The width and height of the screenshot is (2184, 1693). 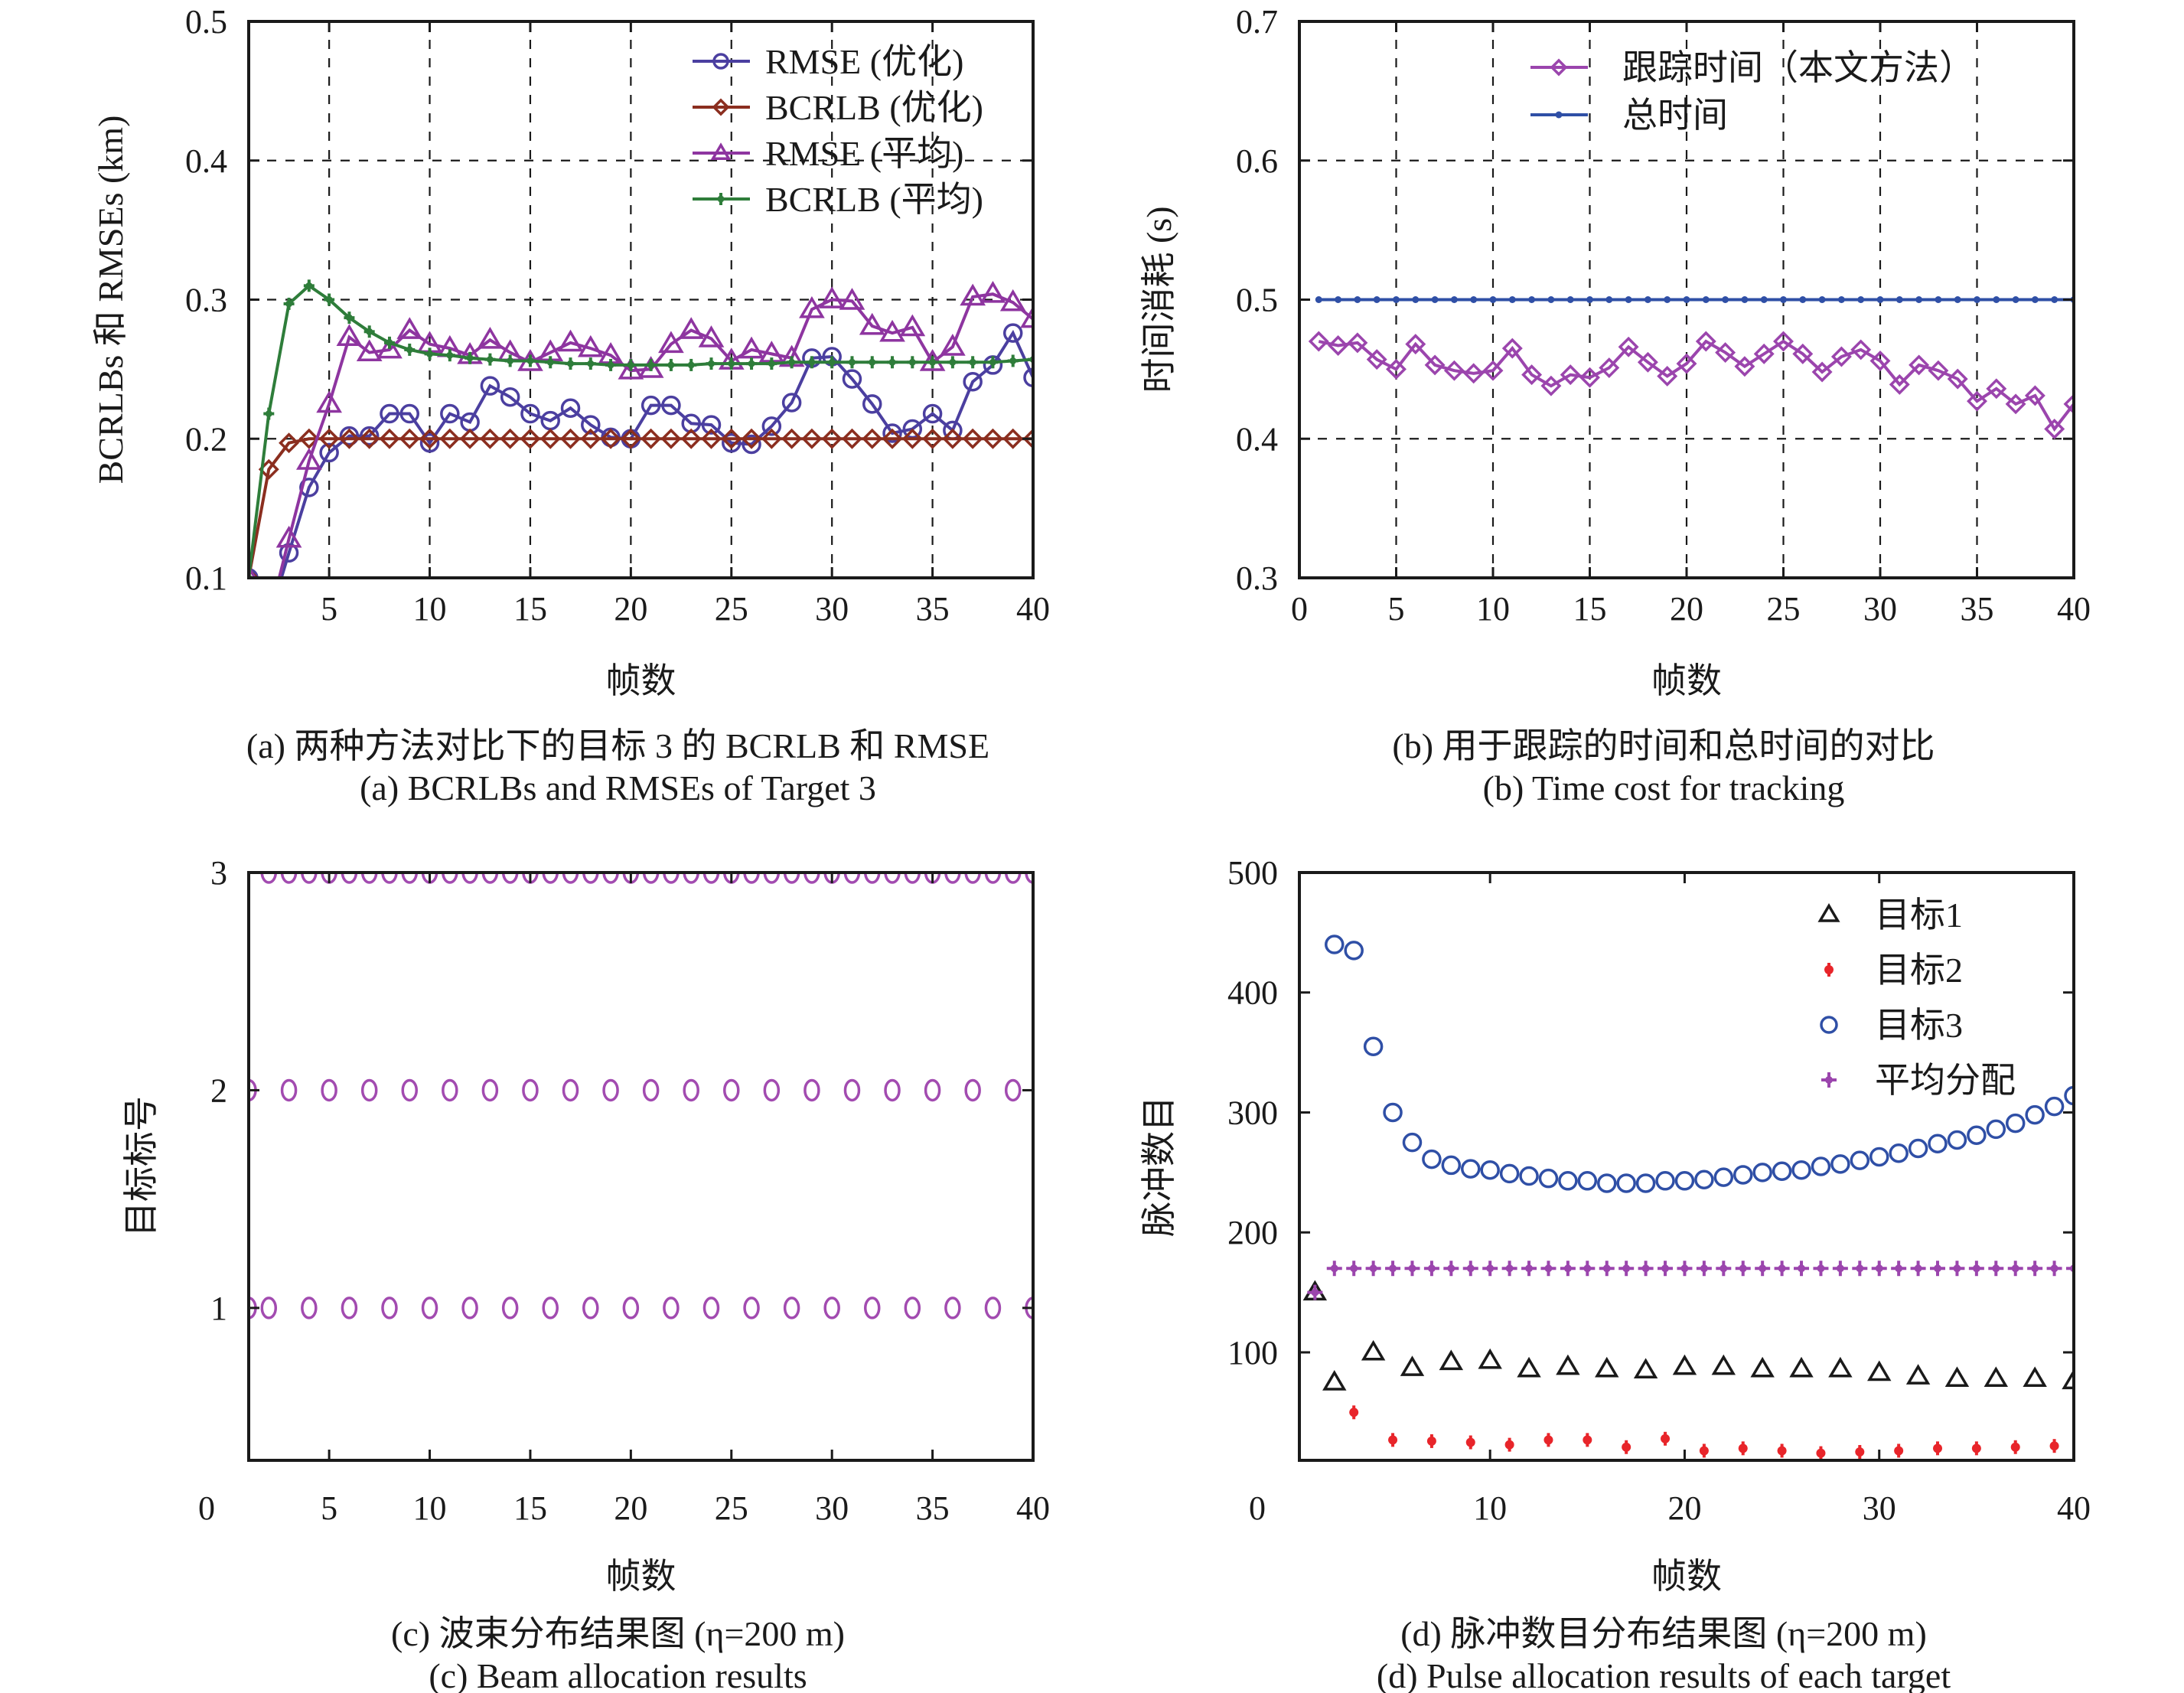 What do you see at coordinates (1945, 1080) in the screenshot?
I see `legend-label: 平均分配` at bounding box center [1945, 1080].